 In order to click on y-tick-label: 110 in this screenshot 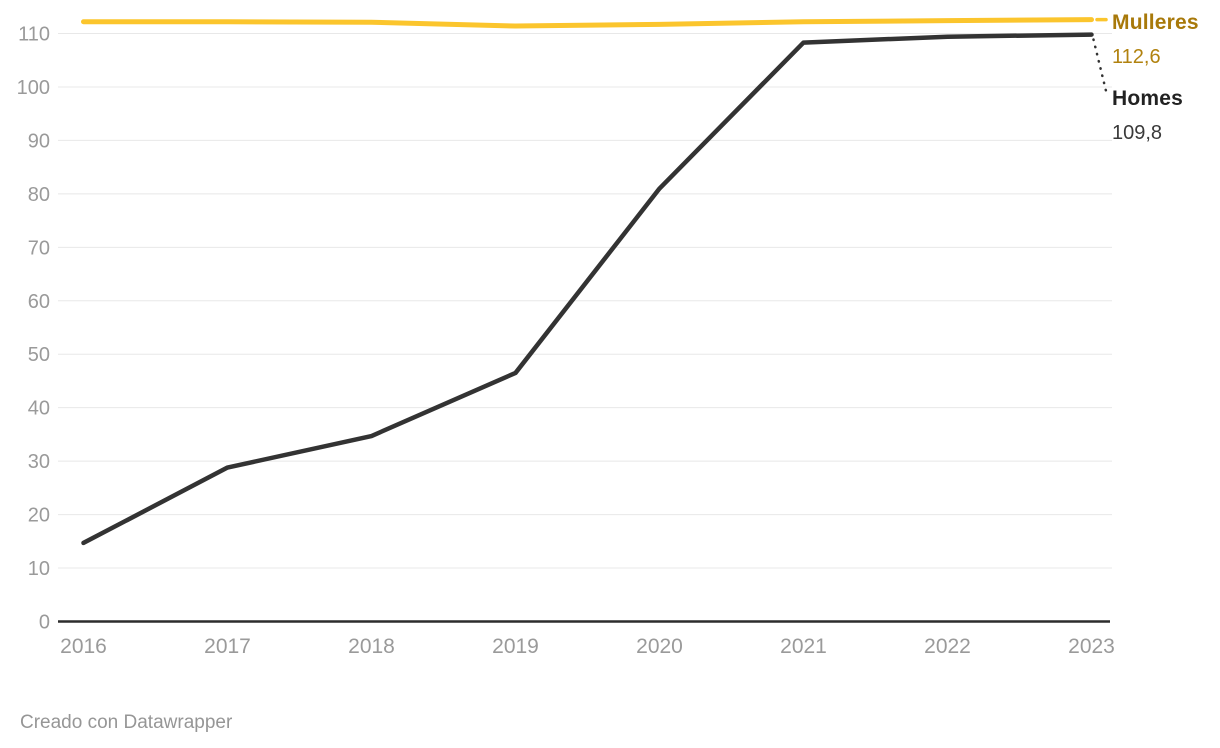, I will do `click(34, 35)`.